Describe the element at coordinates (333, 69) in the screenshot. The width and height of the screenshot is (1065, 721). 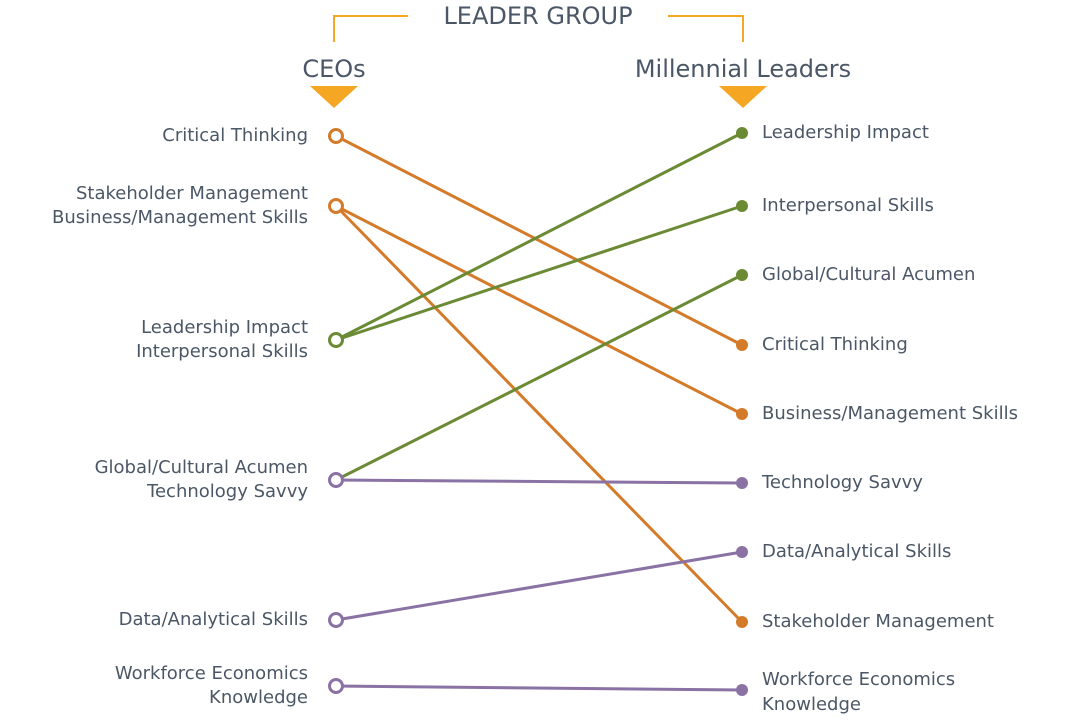
I see `column-title: CEOs` at that location.